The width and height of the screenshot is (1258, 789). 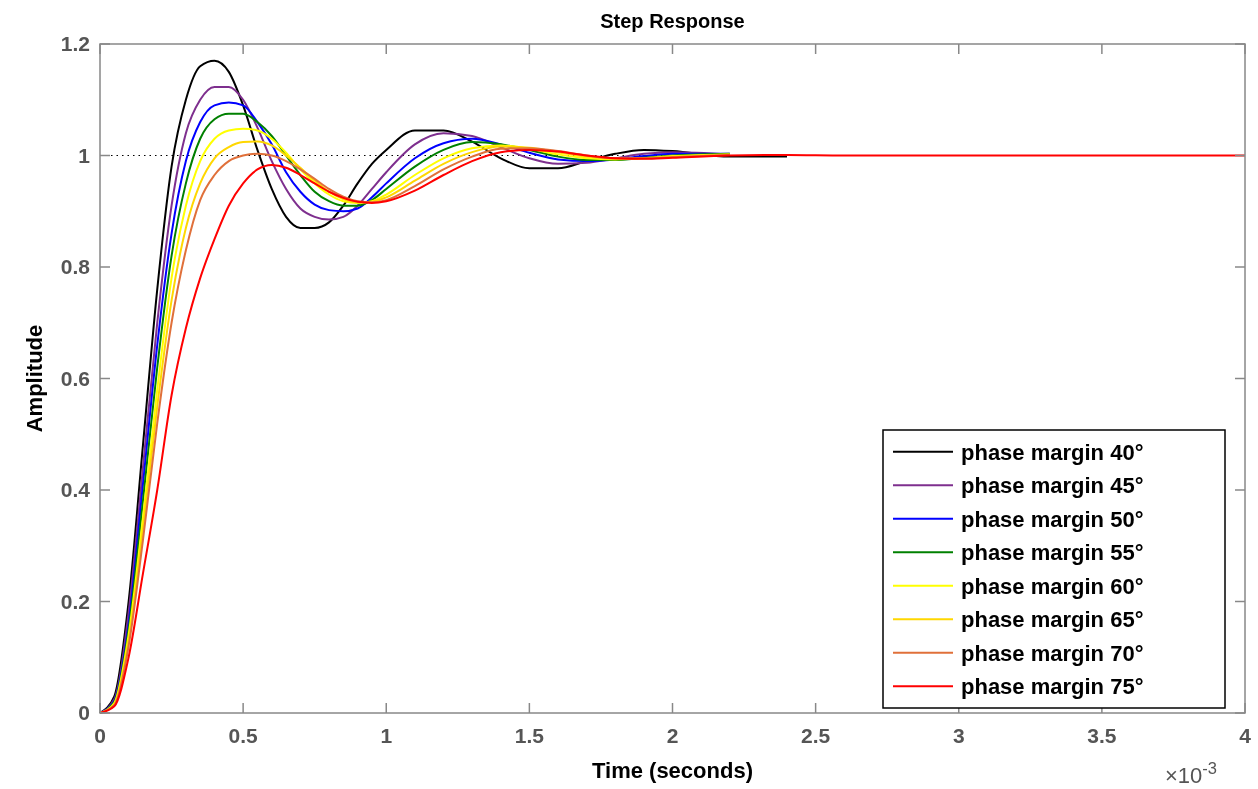 What do you see at coordinates (672, 21) in the screenshot?
I see `chart-title: Step Response` at bounding box center [672, 21].